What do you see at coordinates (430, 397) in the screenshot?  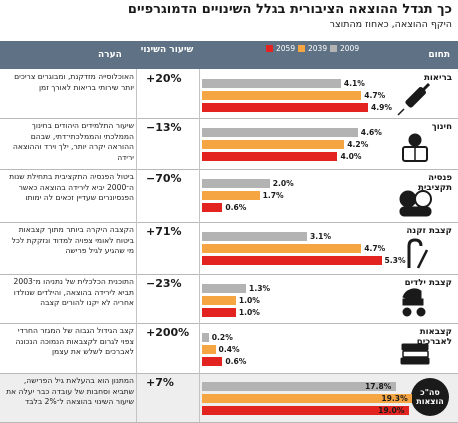 I see `total-badge: סה"כ הוצאות` at bounding box center [430, 397].